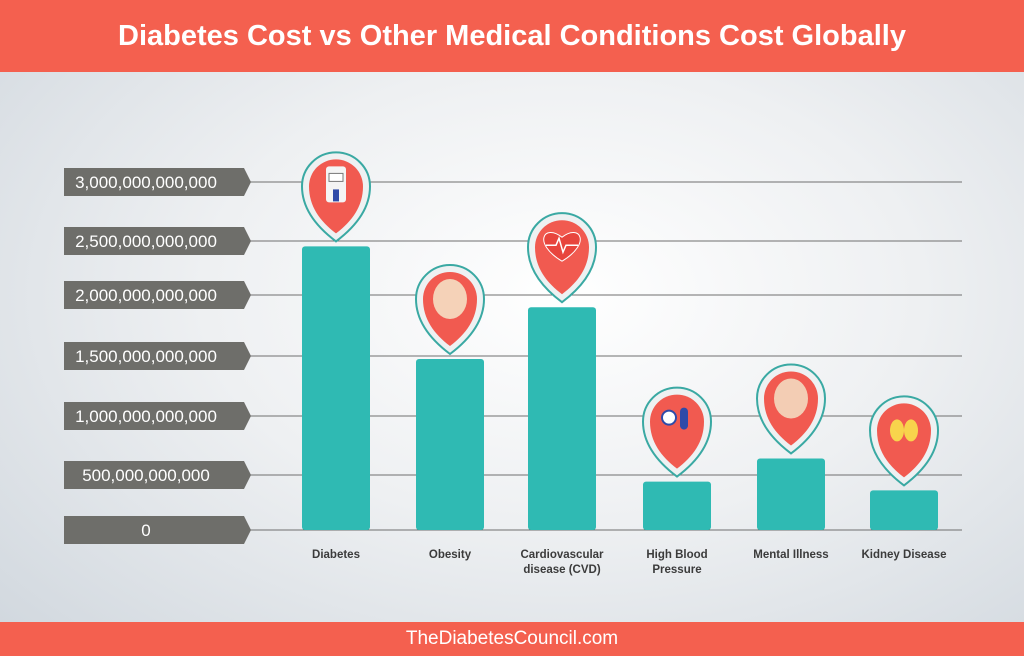 The image size is (1024, 656). What do you see at coordinates (791, 409) in the screenshot?
I see `brain-icon` at bounding box center [791, 409].